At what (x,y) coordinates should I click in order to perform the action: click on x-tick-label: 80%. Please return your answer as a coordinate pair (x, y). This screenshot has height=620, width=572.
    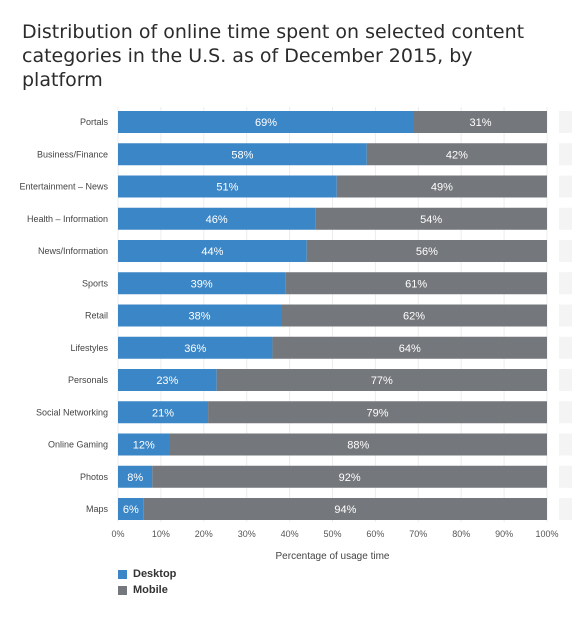
    Looking at the image, I should click on (461, 534).